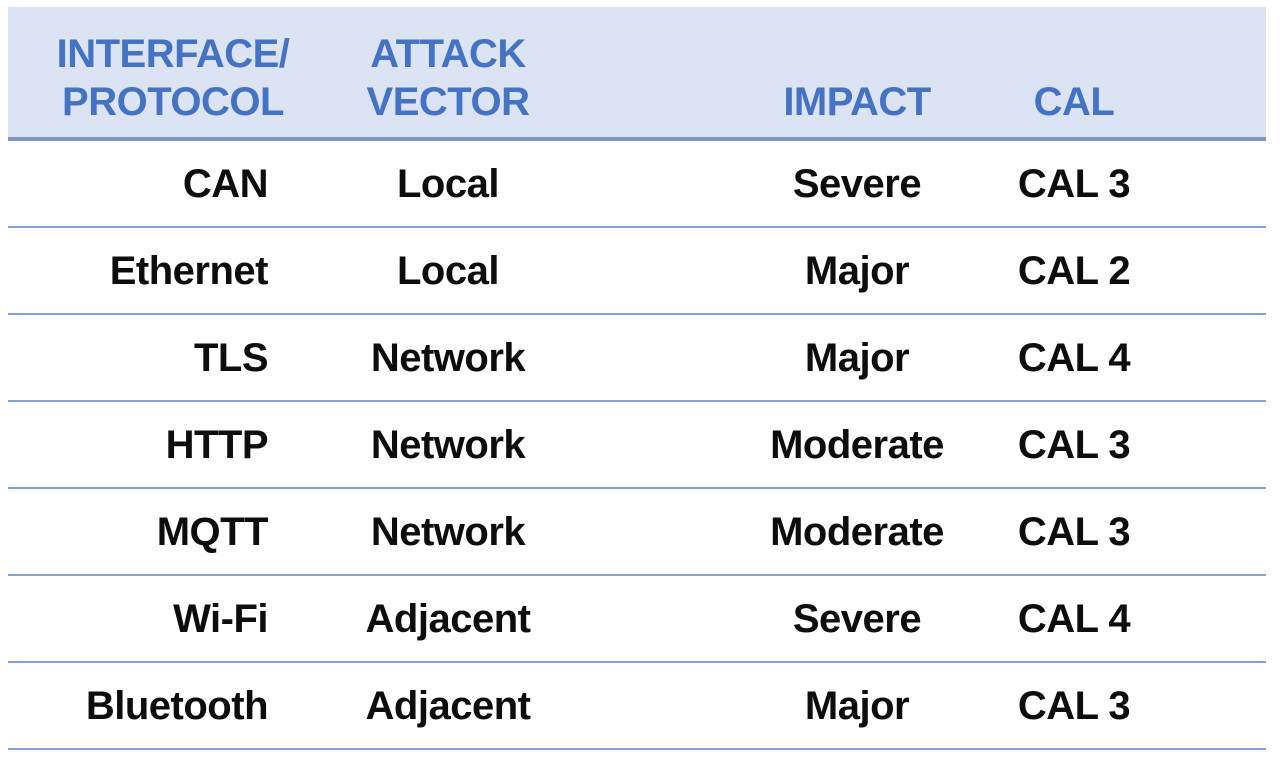 The height and width of the screenshot is (764, 1280). Describe the element at coordinates (637, 445) in the screenshot. I see `table-row-http: HTTP Network Moderate CAL 3` at that location.